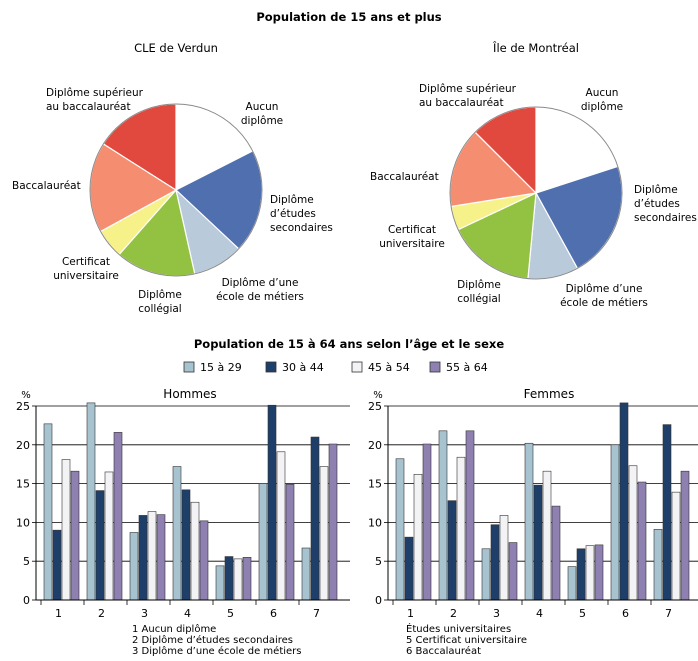 This screenshot has height=661, width=698. What do you see at coordinates (389, 367) in the screenshot?
I see `legend-label: 45 à 54` at bounding box center [389, 367].